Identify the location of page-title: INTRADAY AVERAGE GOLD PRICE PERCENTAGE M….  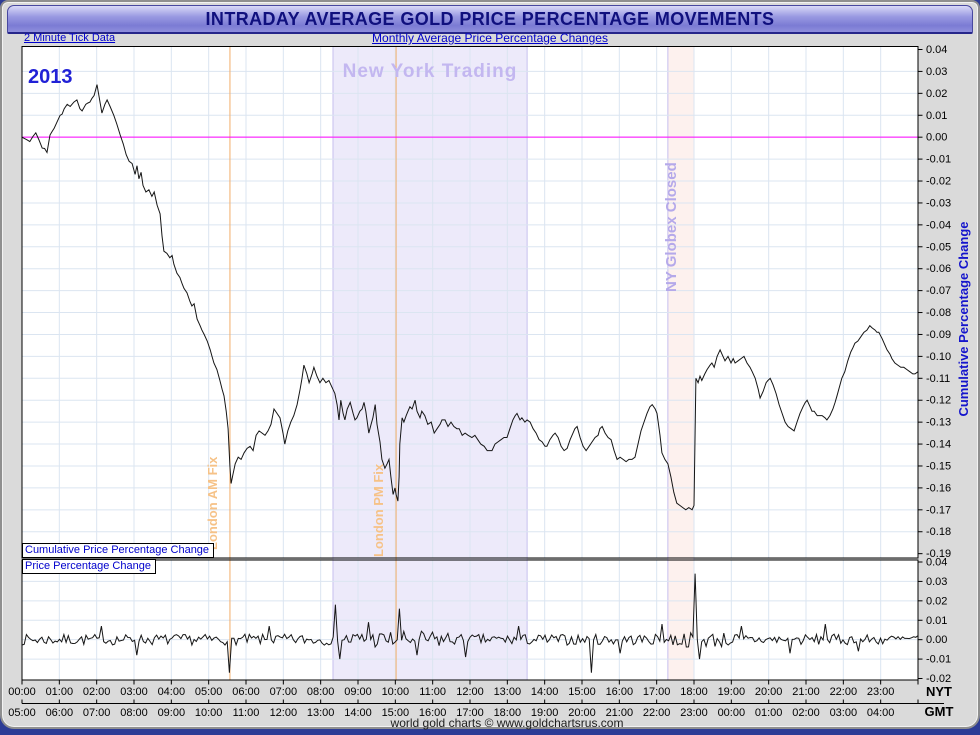
(490, 18).